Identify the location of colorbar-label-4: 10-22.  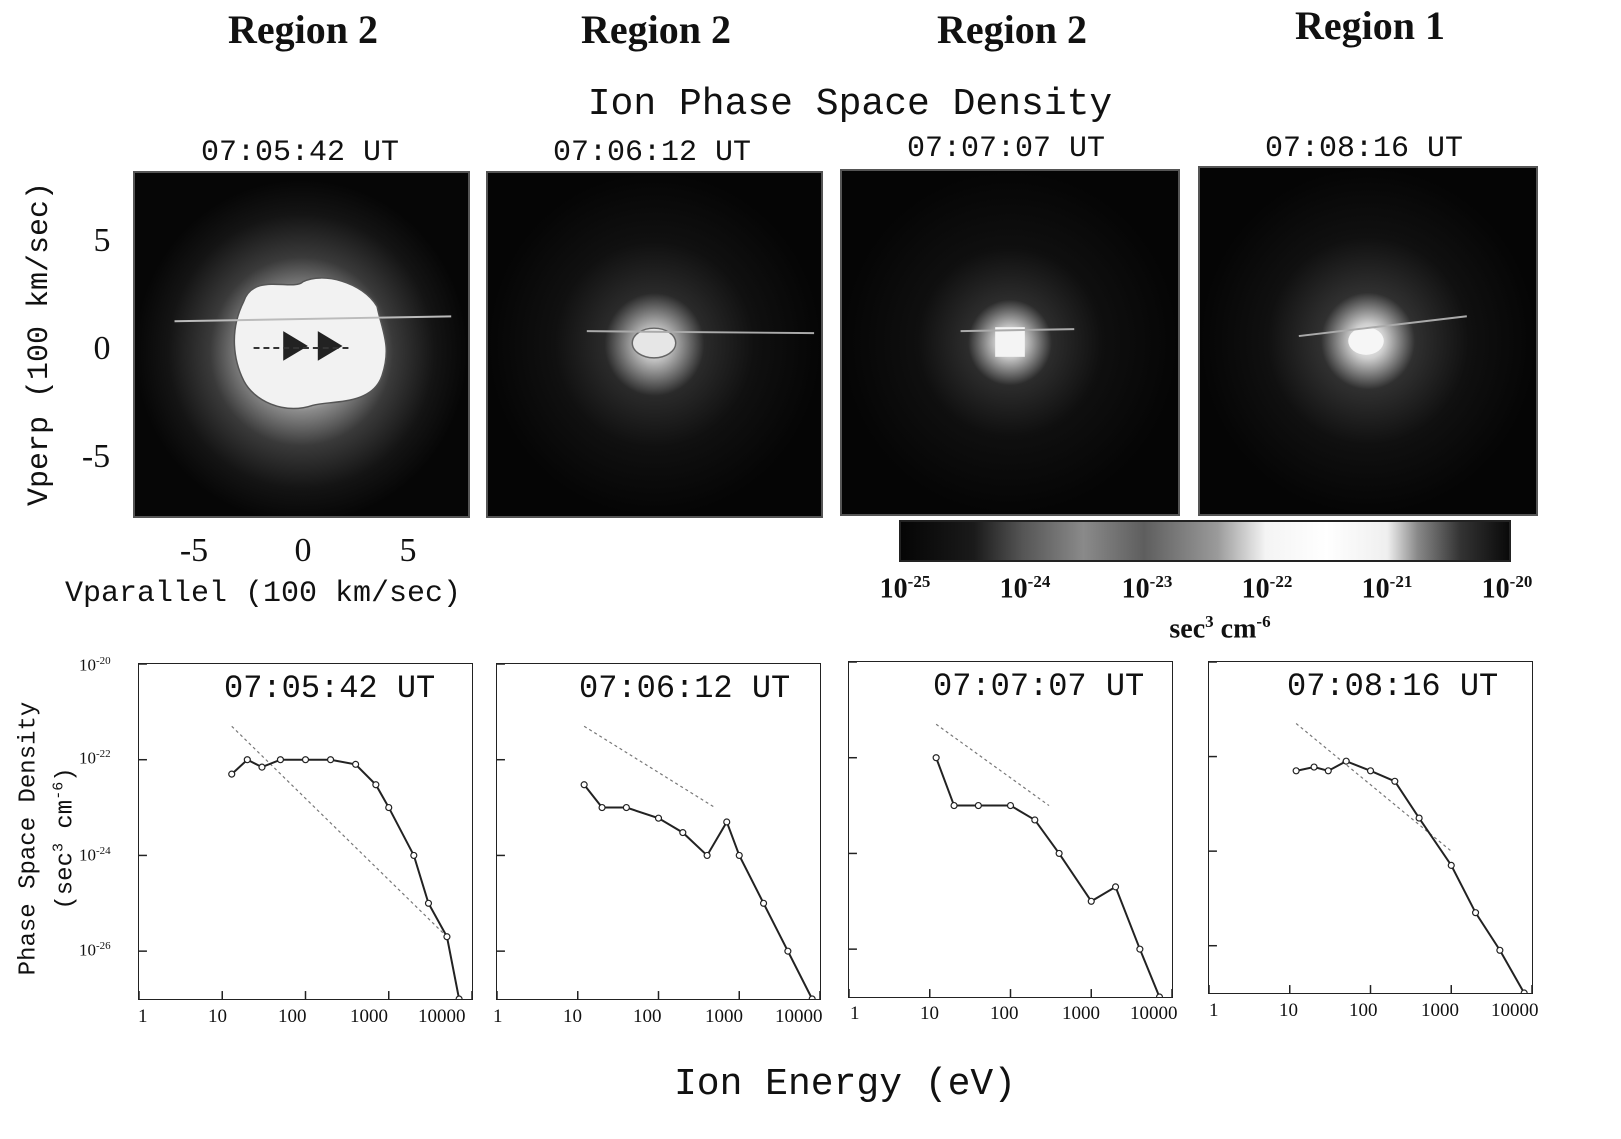
(1267, 588).